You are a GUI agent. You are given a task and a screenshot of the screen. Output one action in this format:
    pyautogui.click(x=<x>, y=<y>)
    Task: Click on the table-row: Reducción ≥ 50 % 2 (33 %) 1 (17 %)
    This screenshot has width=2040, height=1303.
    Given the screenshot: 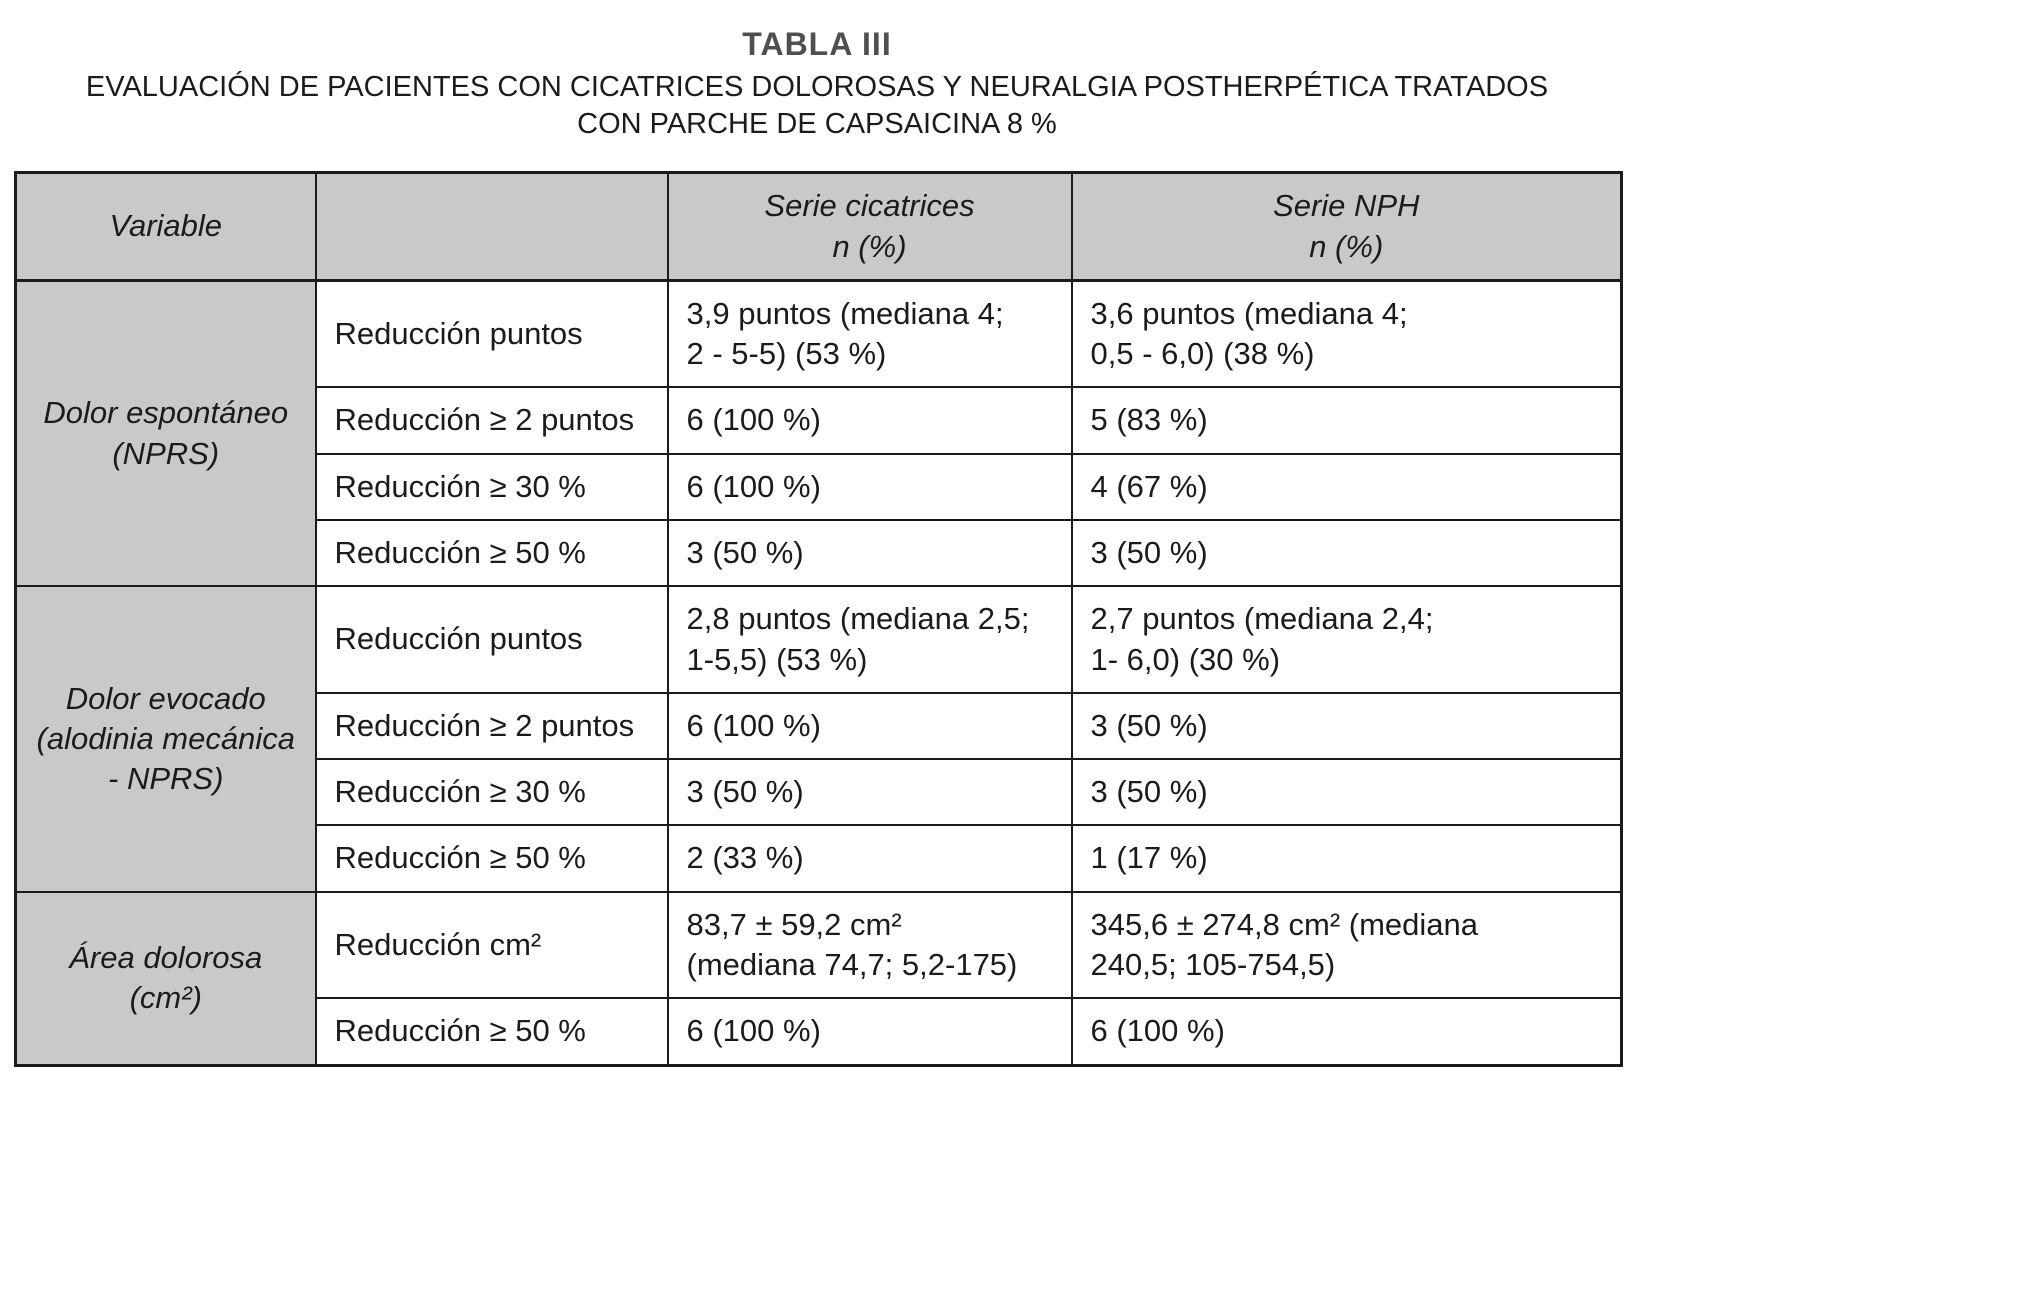 What is the action you would take?
    pyautogui.click(x=819, y=858)
    